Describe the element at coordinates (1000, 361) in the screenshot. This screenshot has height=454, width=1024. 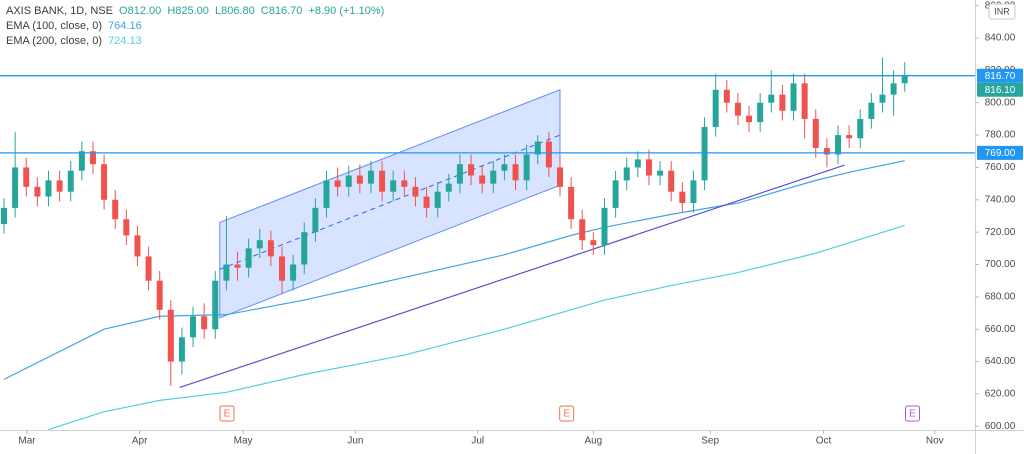
I see `y-tick-label: 640.00` at that location.